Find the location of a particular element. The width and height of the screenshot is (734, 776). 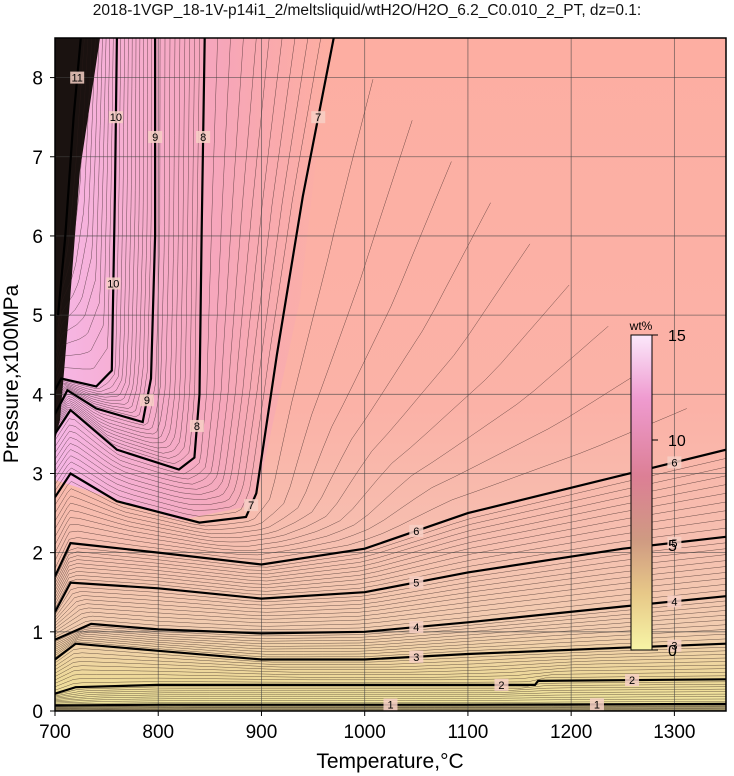

colorbar-tick-label: 10 is located at coordinates (677, 441).